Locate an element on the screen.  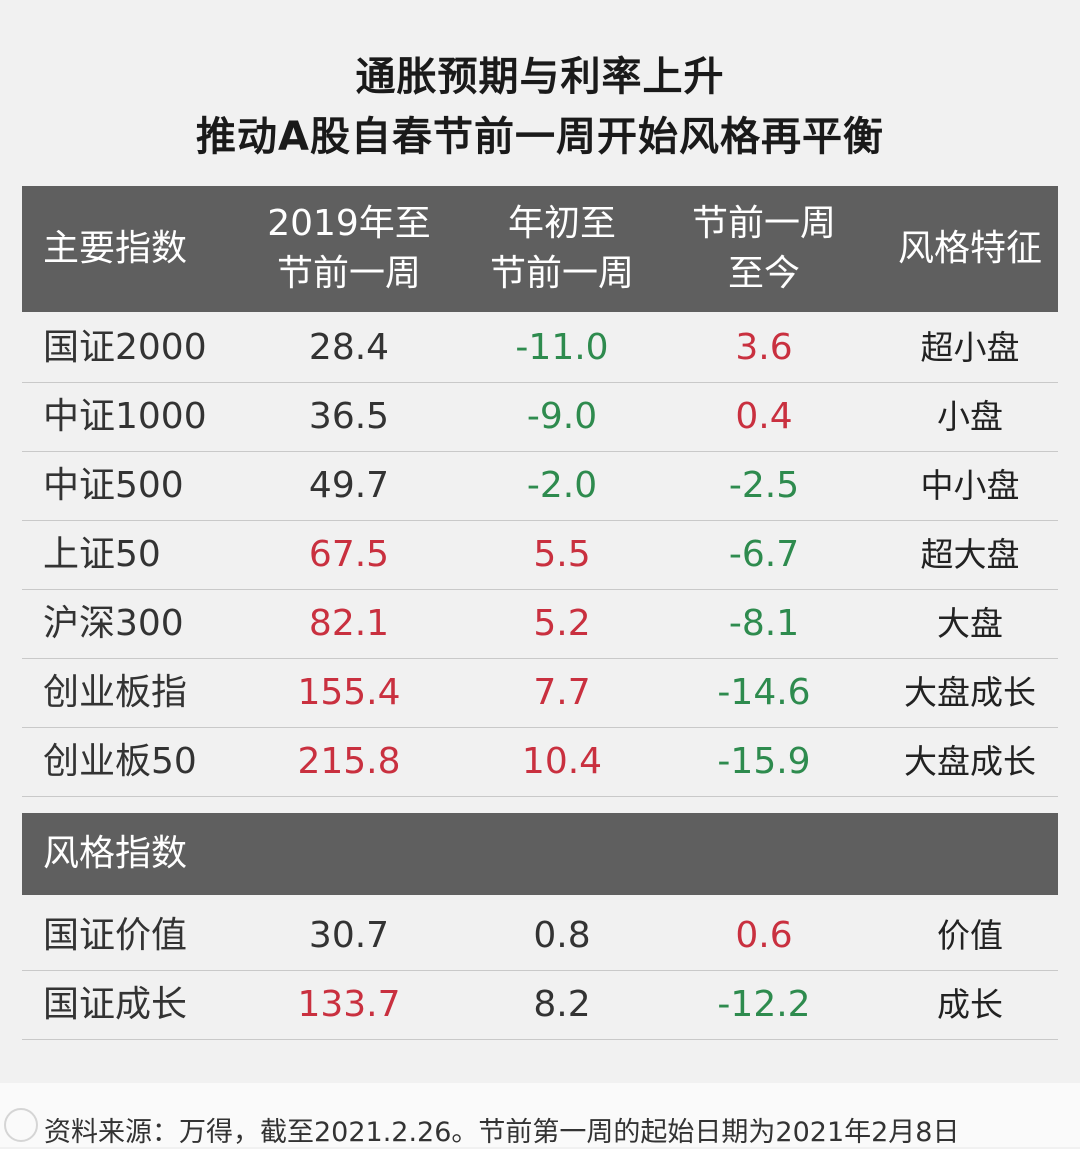
column-header-0: 主要指数 is located at coordinates (115, 249).